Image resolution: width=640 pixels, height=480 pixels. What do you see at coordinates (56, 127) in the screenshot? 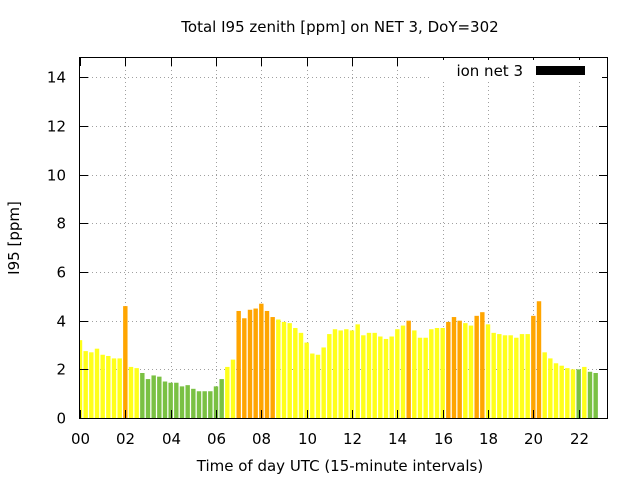
I see `y-tick-label: 12` at bounding box center [56, 127].